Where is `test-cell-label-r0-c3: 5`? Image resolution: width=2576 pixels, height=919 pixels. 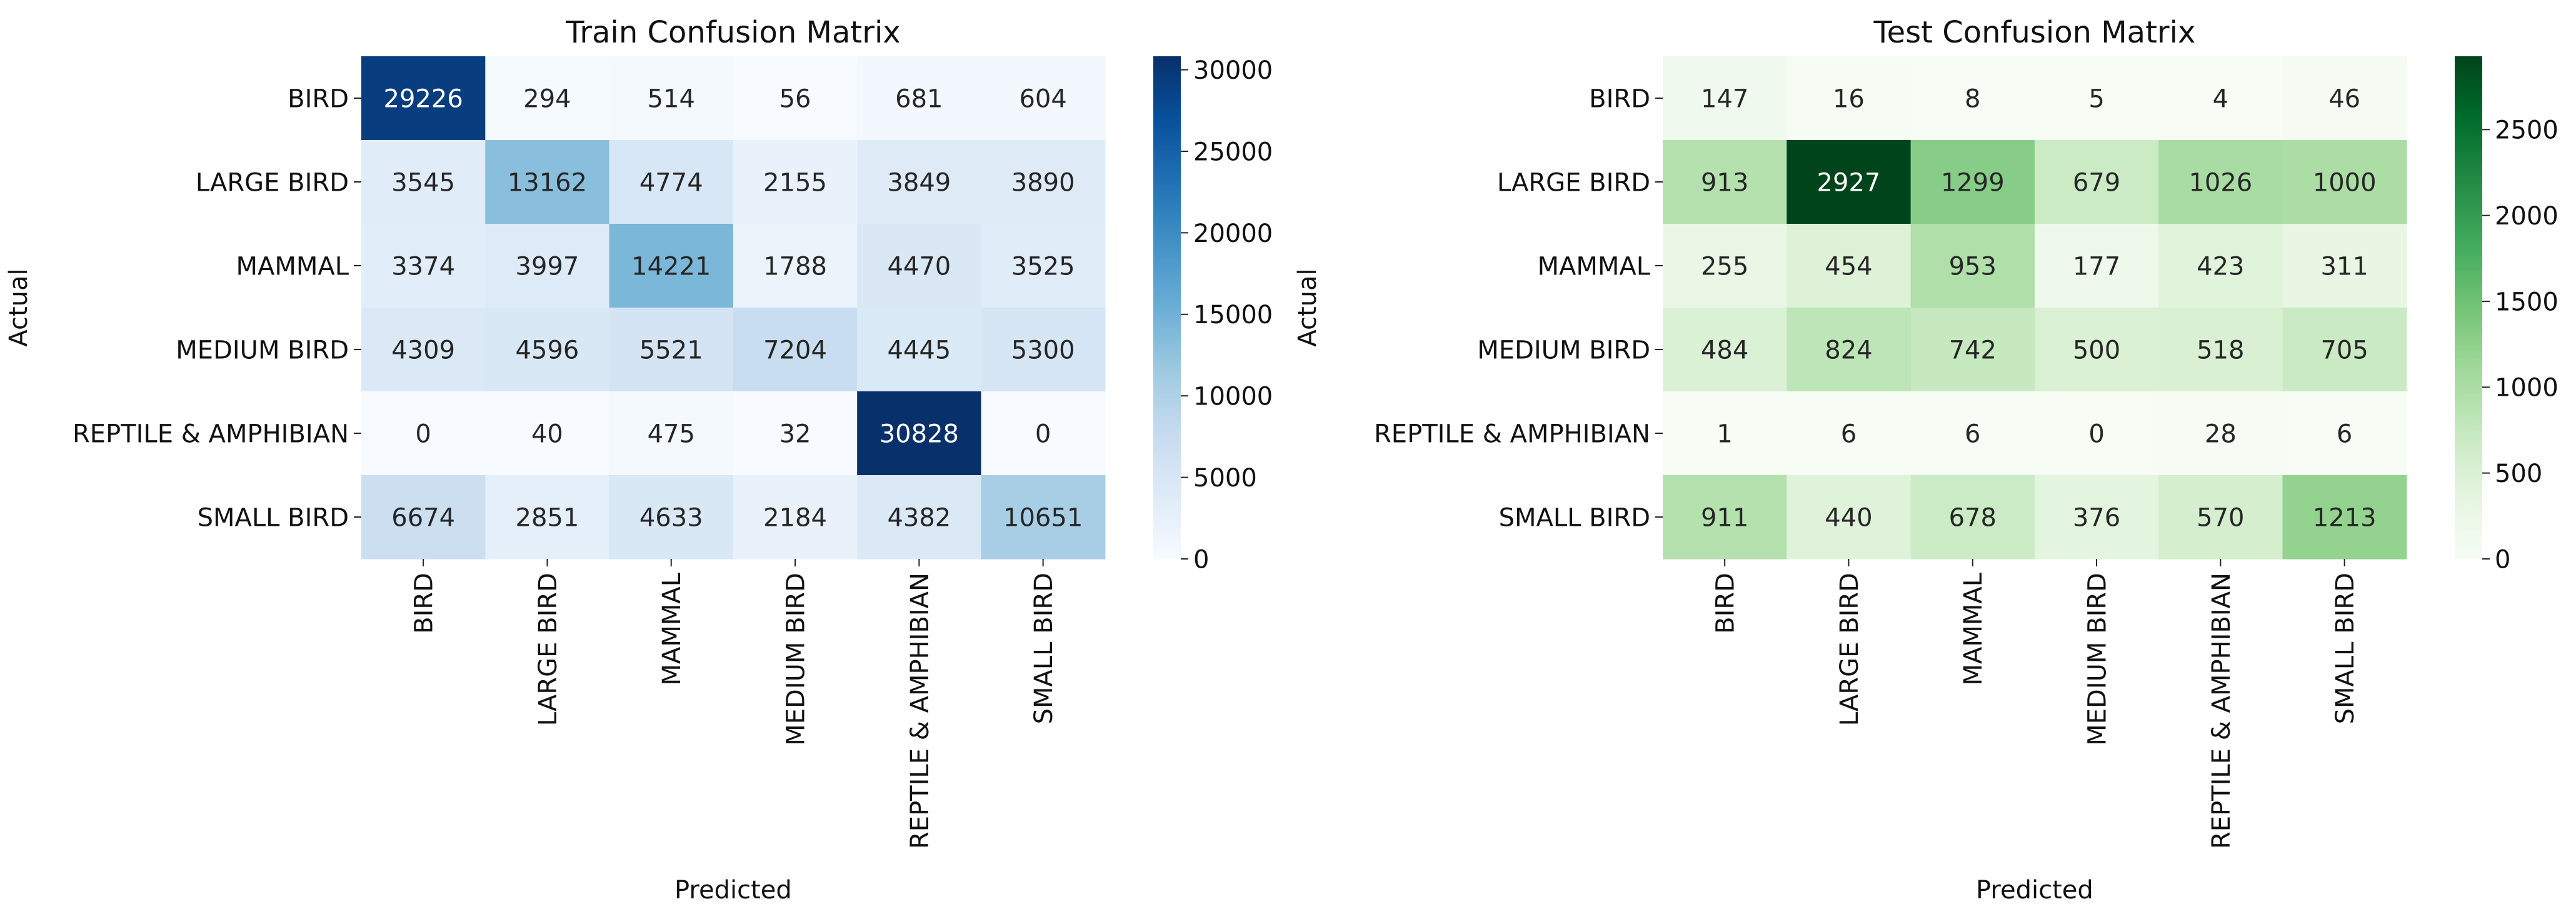
test-cell-label-r0-c3: 5 is located at coordinates (2096, 98).